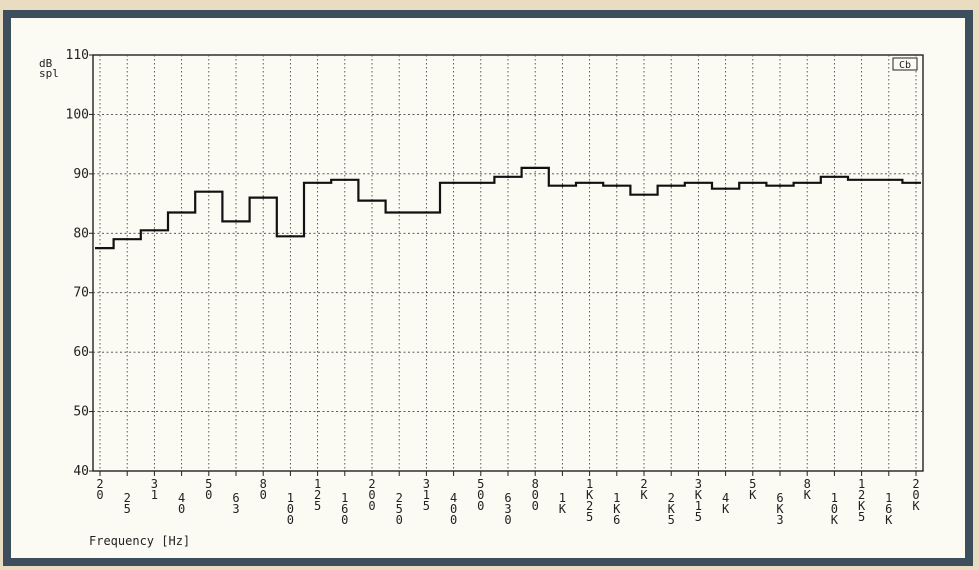 The height and width of the screenshot is (570, 979). I want to click on y-tick-label: 80, so click(81, 233).